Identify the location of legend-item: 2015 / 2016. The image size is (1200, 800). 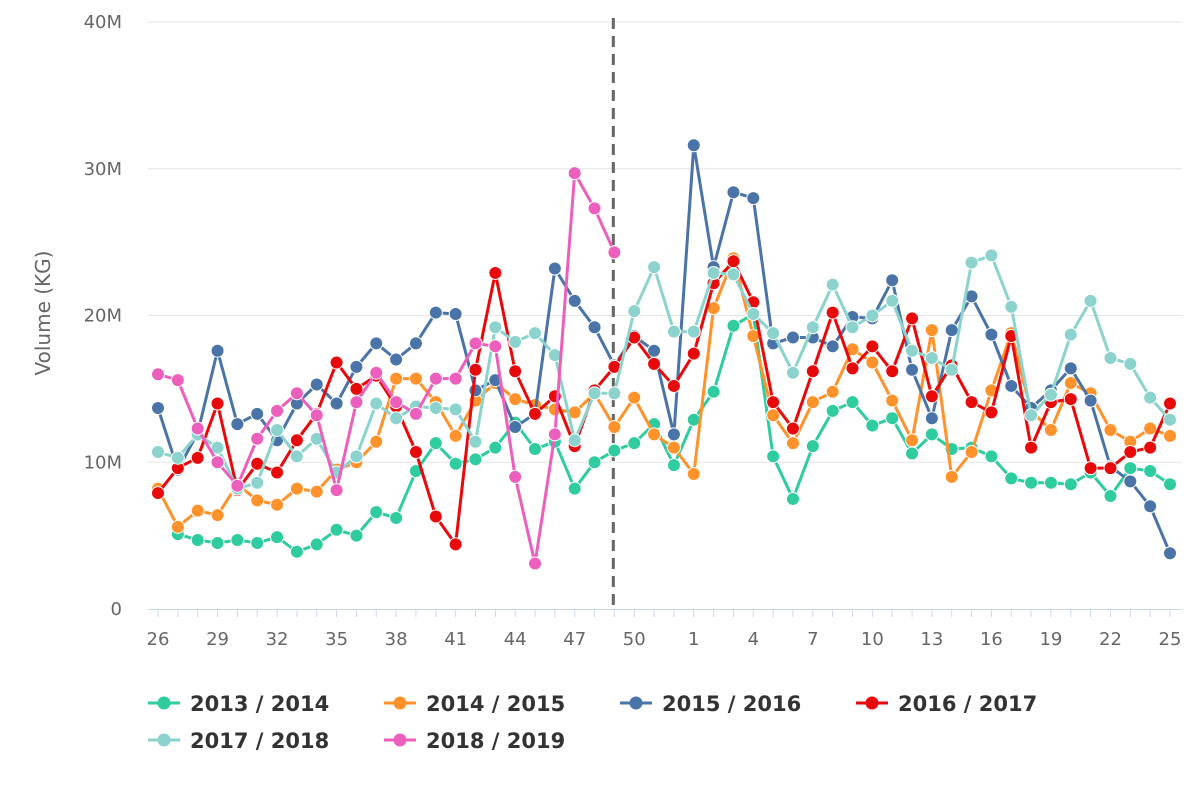
(710, 704).